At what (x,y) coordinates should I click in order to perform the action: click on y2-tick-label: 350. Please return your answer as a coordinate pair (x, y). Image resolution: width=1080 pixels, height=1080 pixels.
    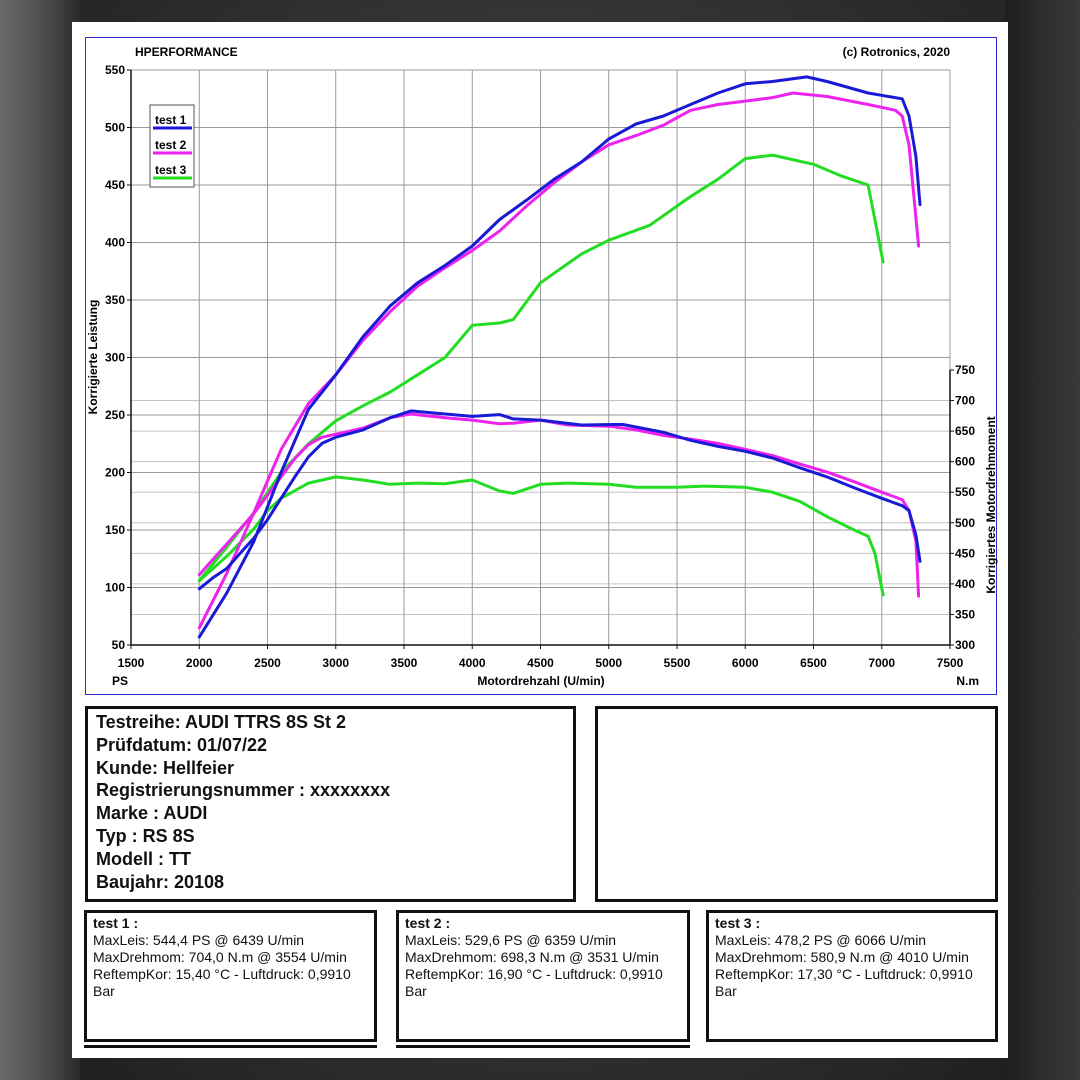
    Looking at the image, I should click on (965, 614).